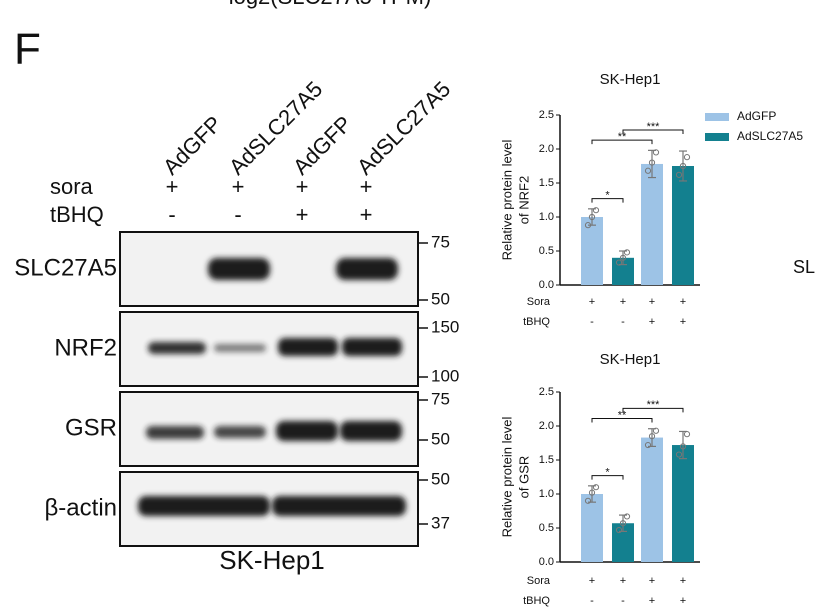  Describe the element at coordinates (192, 145) in the screenshot. I see `lane-label: AdGFP` at that location.